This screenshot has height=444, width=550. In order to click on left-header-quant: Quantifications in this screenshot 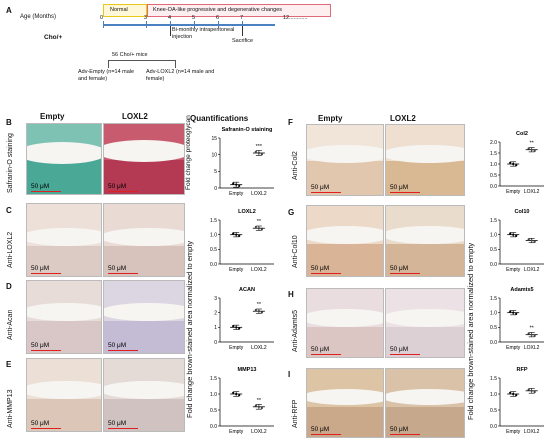, I will do `click(219, 118)`.